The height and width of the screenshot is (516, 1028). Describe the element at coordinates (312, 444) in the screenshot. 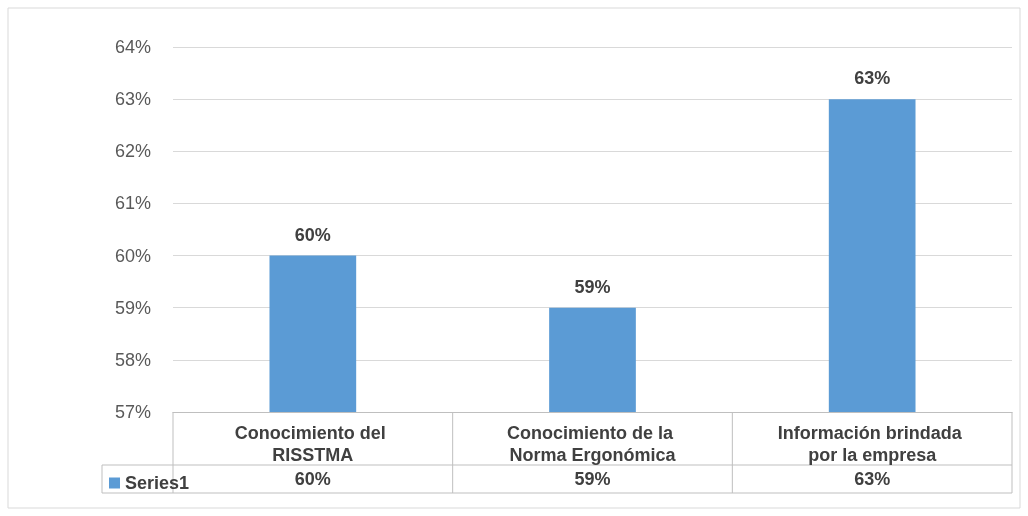

I see `x-tick-label: Conocimiento del RISSTMA` at that location.